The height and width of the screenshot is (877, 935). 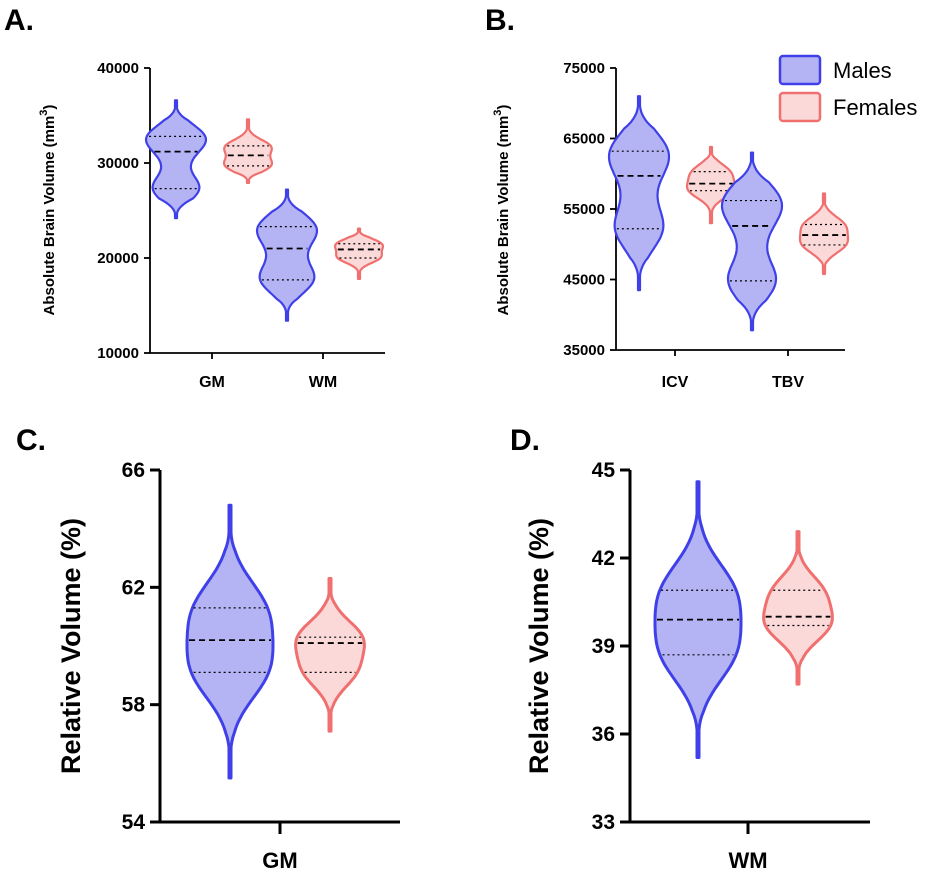 I want to click on y-tick-label: 45000, so click(x=584, y=280).